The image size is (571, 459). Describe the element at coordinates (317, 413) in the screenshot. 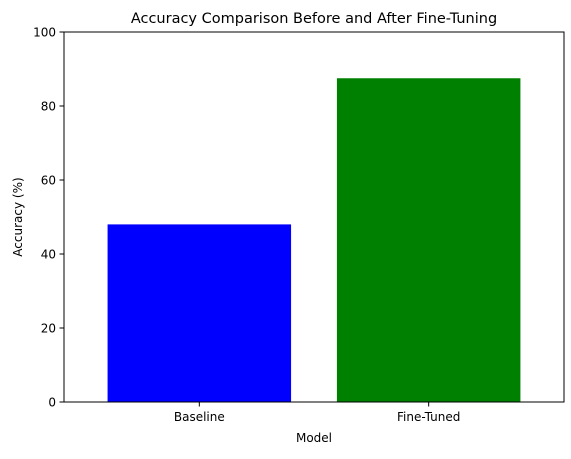

I see `x-ticks-layer: Baseline Fine-Tuned` at that location.